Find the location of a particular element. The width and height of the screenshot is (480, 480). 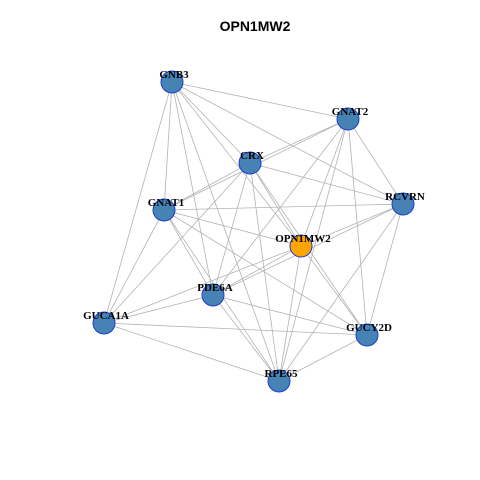

node-label: CRX is located at coordinates (252, 156).